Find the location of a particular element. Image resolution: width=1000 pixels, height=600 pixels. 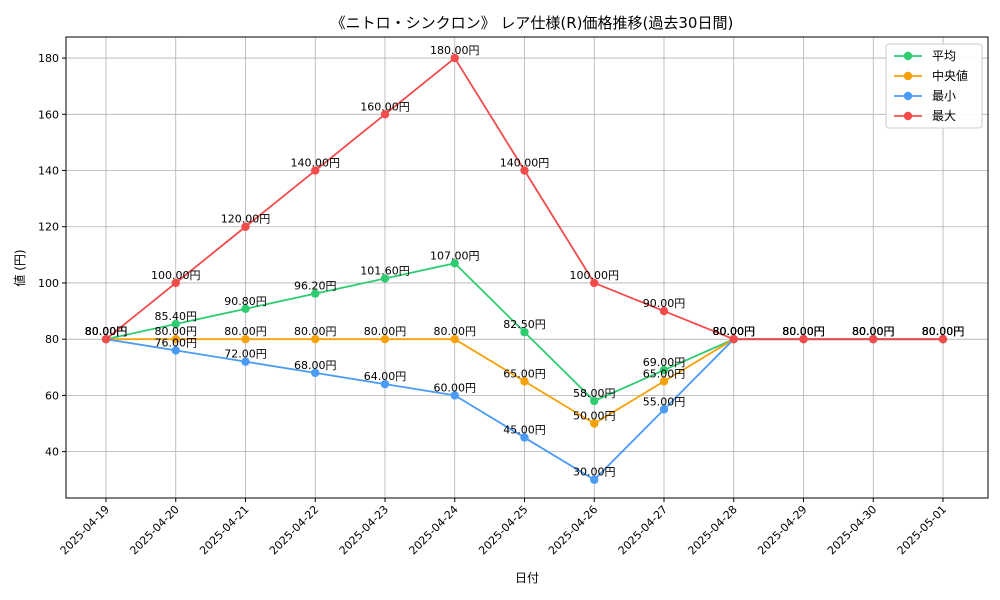

data-label: 50.00円 is located at coordinates (594, 416).